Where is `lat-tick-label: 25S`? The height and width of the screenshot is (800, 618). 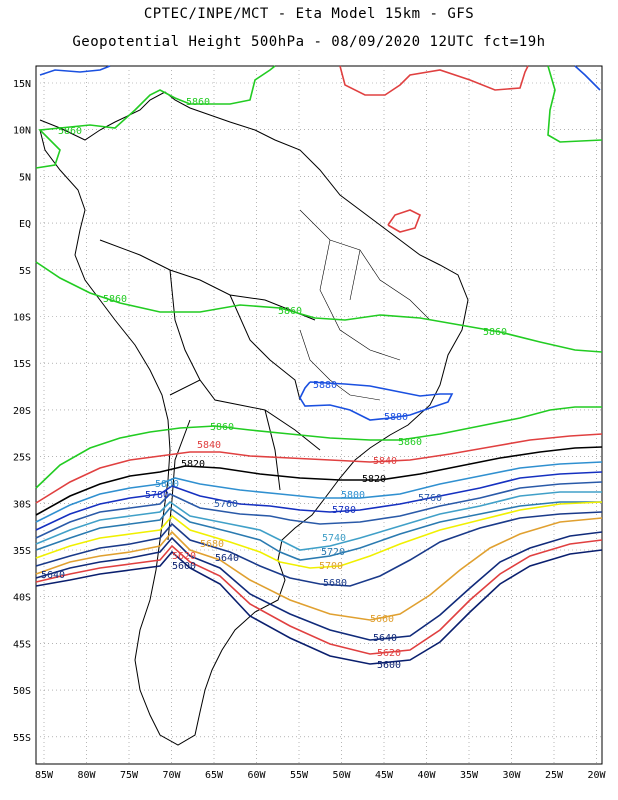
lat-tick-label: 25S is located at coordinates (22, 458).